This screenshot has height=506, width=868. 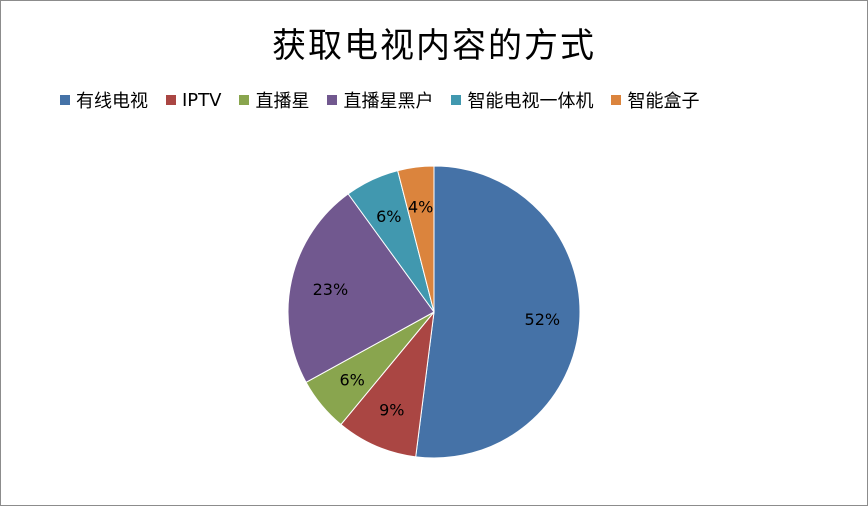 I want to click on slice-value-label: 23%, so click(x=331, y=289).